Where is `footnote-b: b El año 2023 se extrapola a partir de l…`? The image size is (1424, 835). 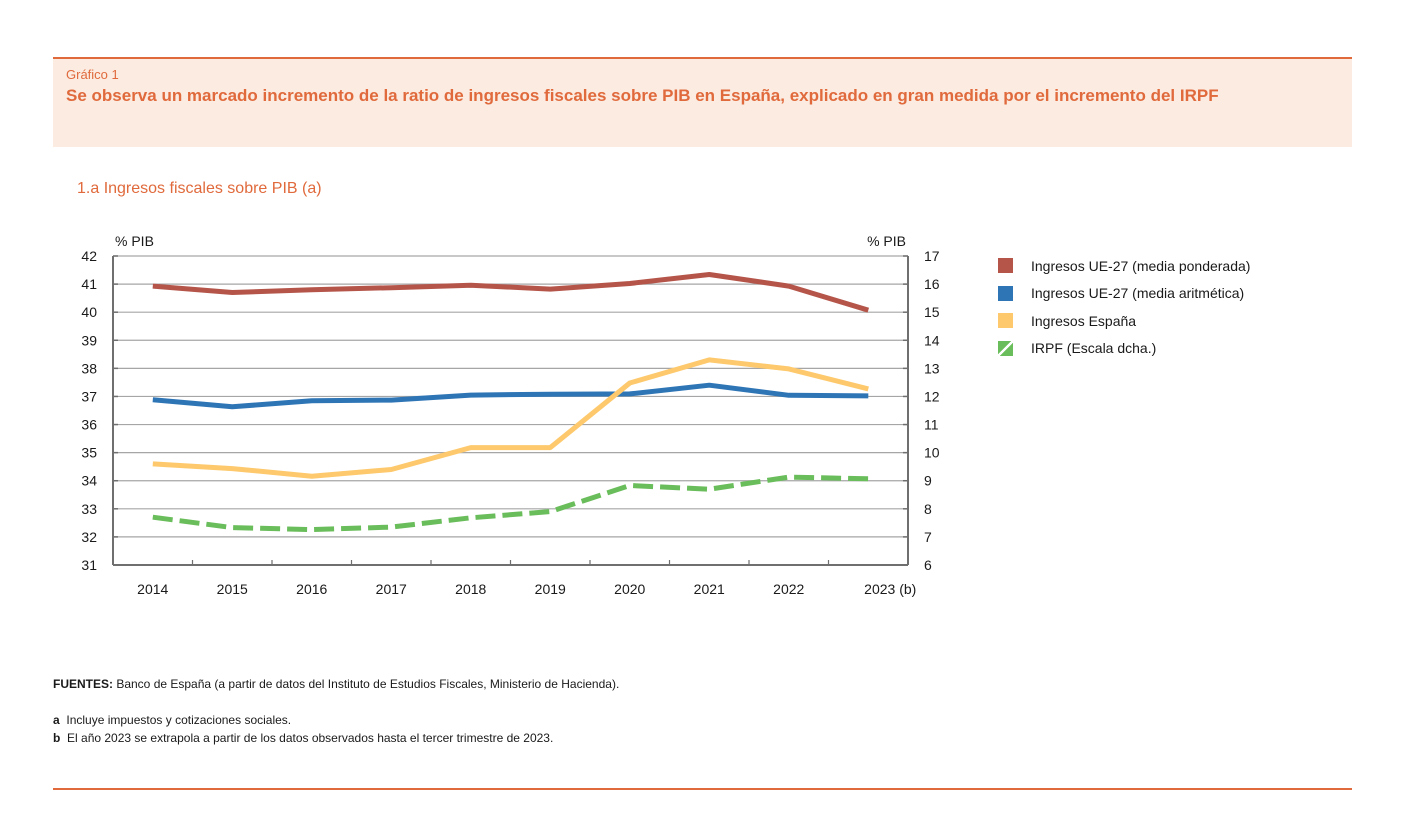 footnote-b: b El año 2023 se extrapola a partir de l… is located at coordinates (336, 738).